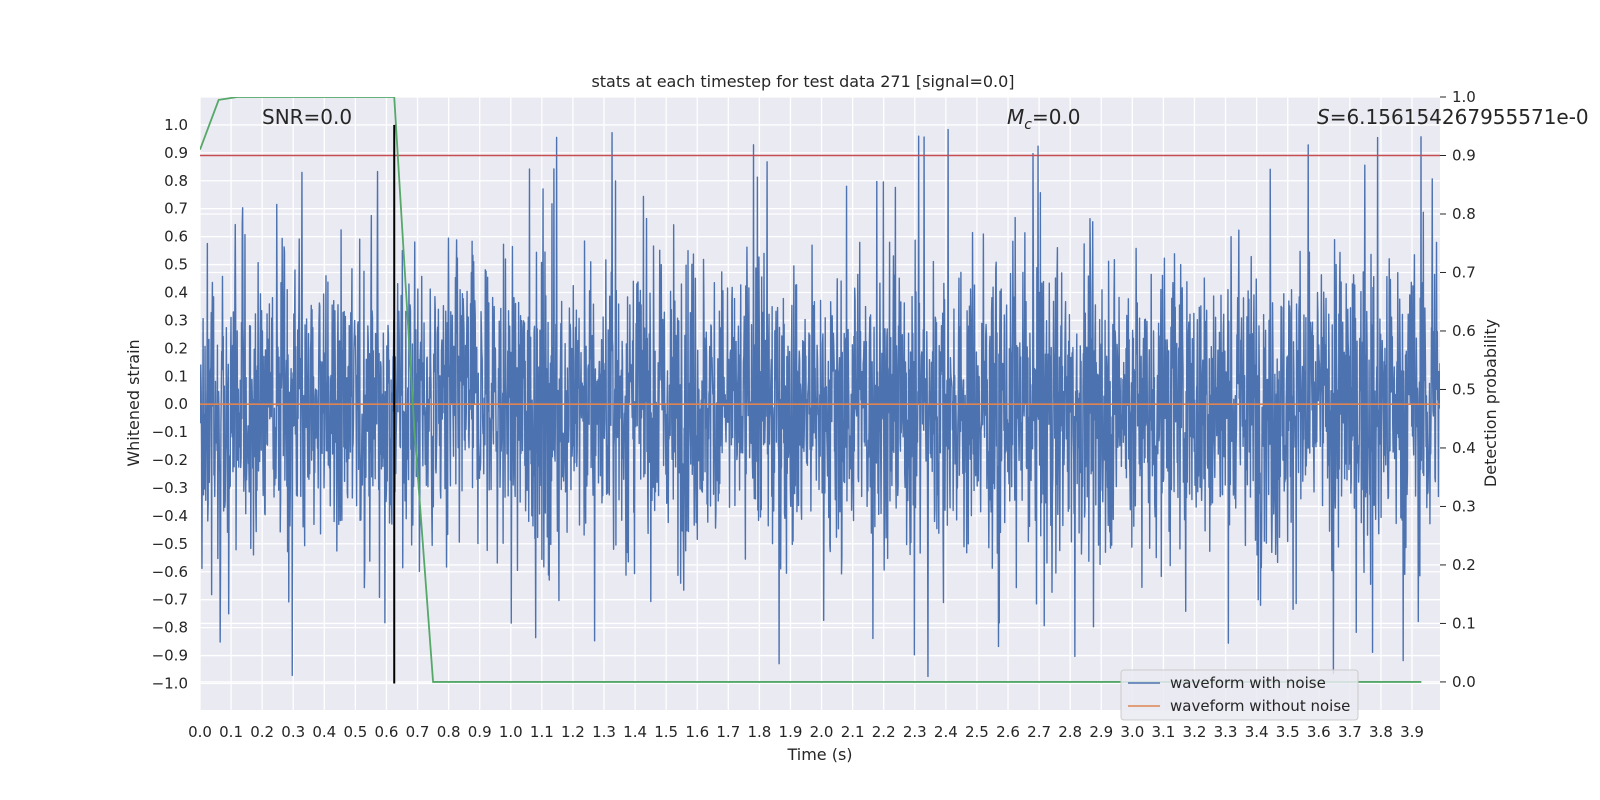 This screenshot has height=800, width=1600. What do you see at coordinates (1459, 117) in the screenshot?
I see `s-value: =6.156154267955571e-0` at bounding box center [1459, 117].